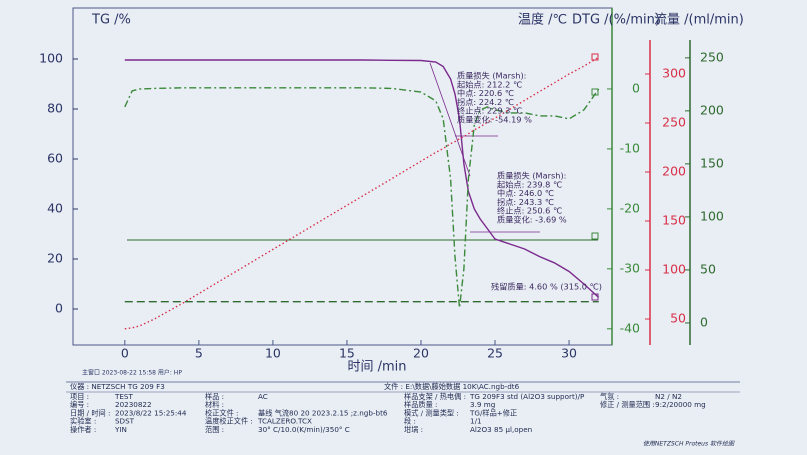 The image size is (807, 455). Describe the element at coordinates (569, 353) in the screenshot. I see `x-tick-label: 30` at that location.